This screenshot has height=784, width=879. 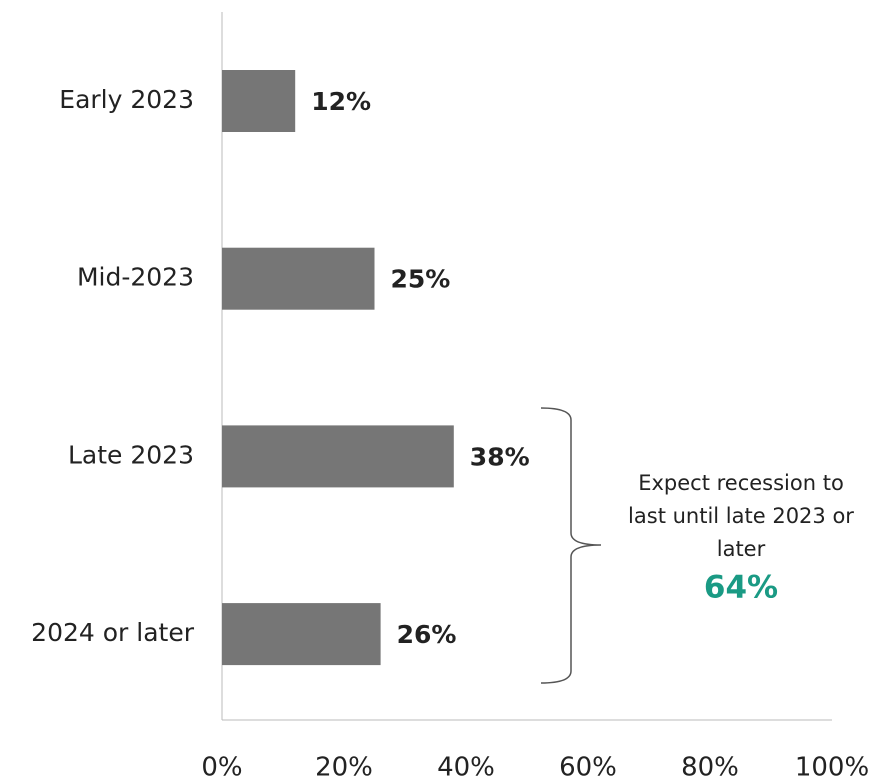 I want to click on annotation-text: later, so click(x=741, y=549).